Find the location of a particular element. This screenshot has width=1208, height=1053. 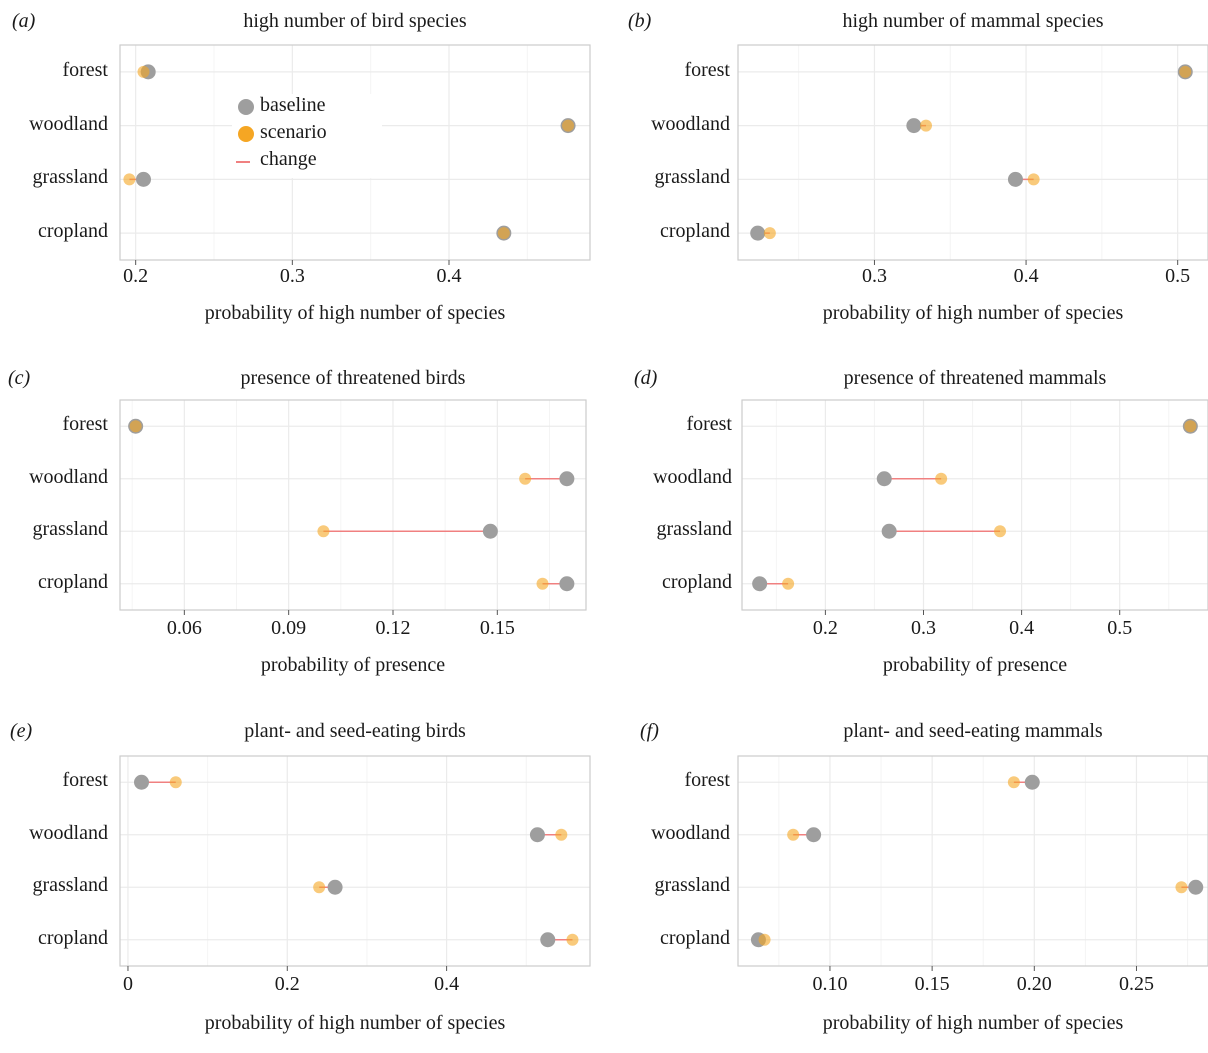

panel-letter: (f) is located at coordinates (649, 731).